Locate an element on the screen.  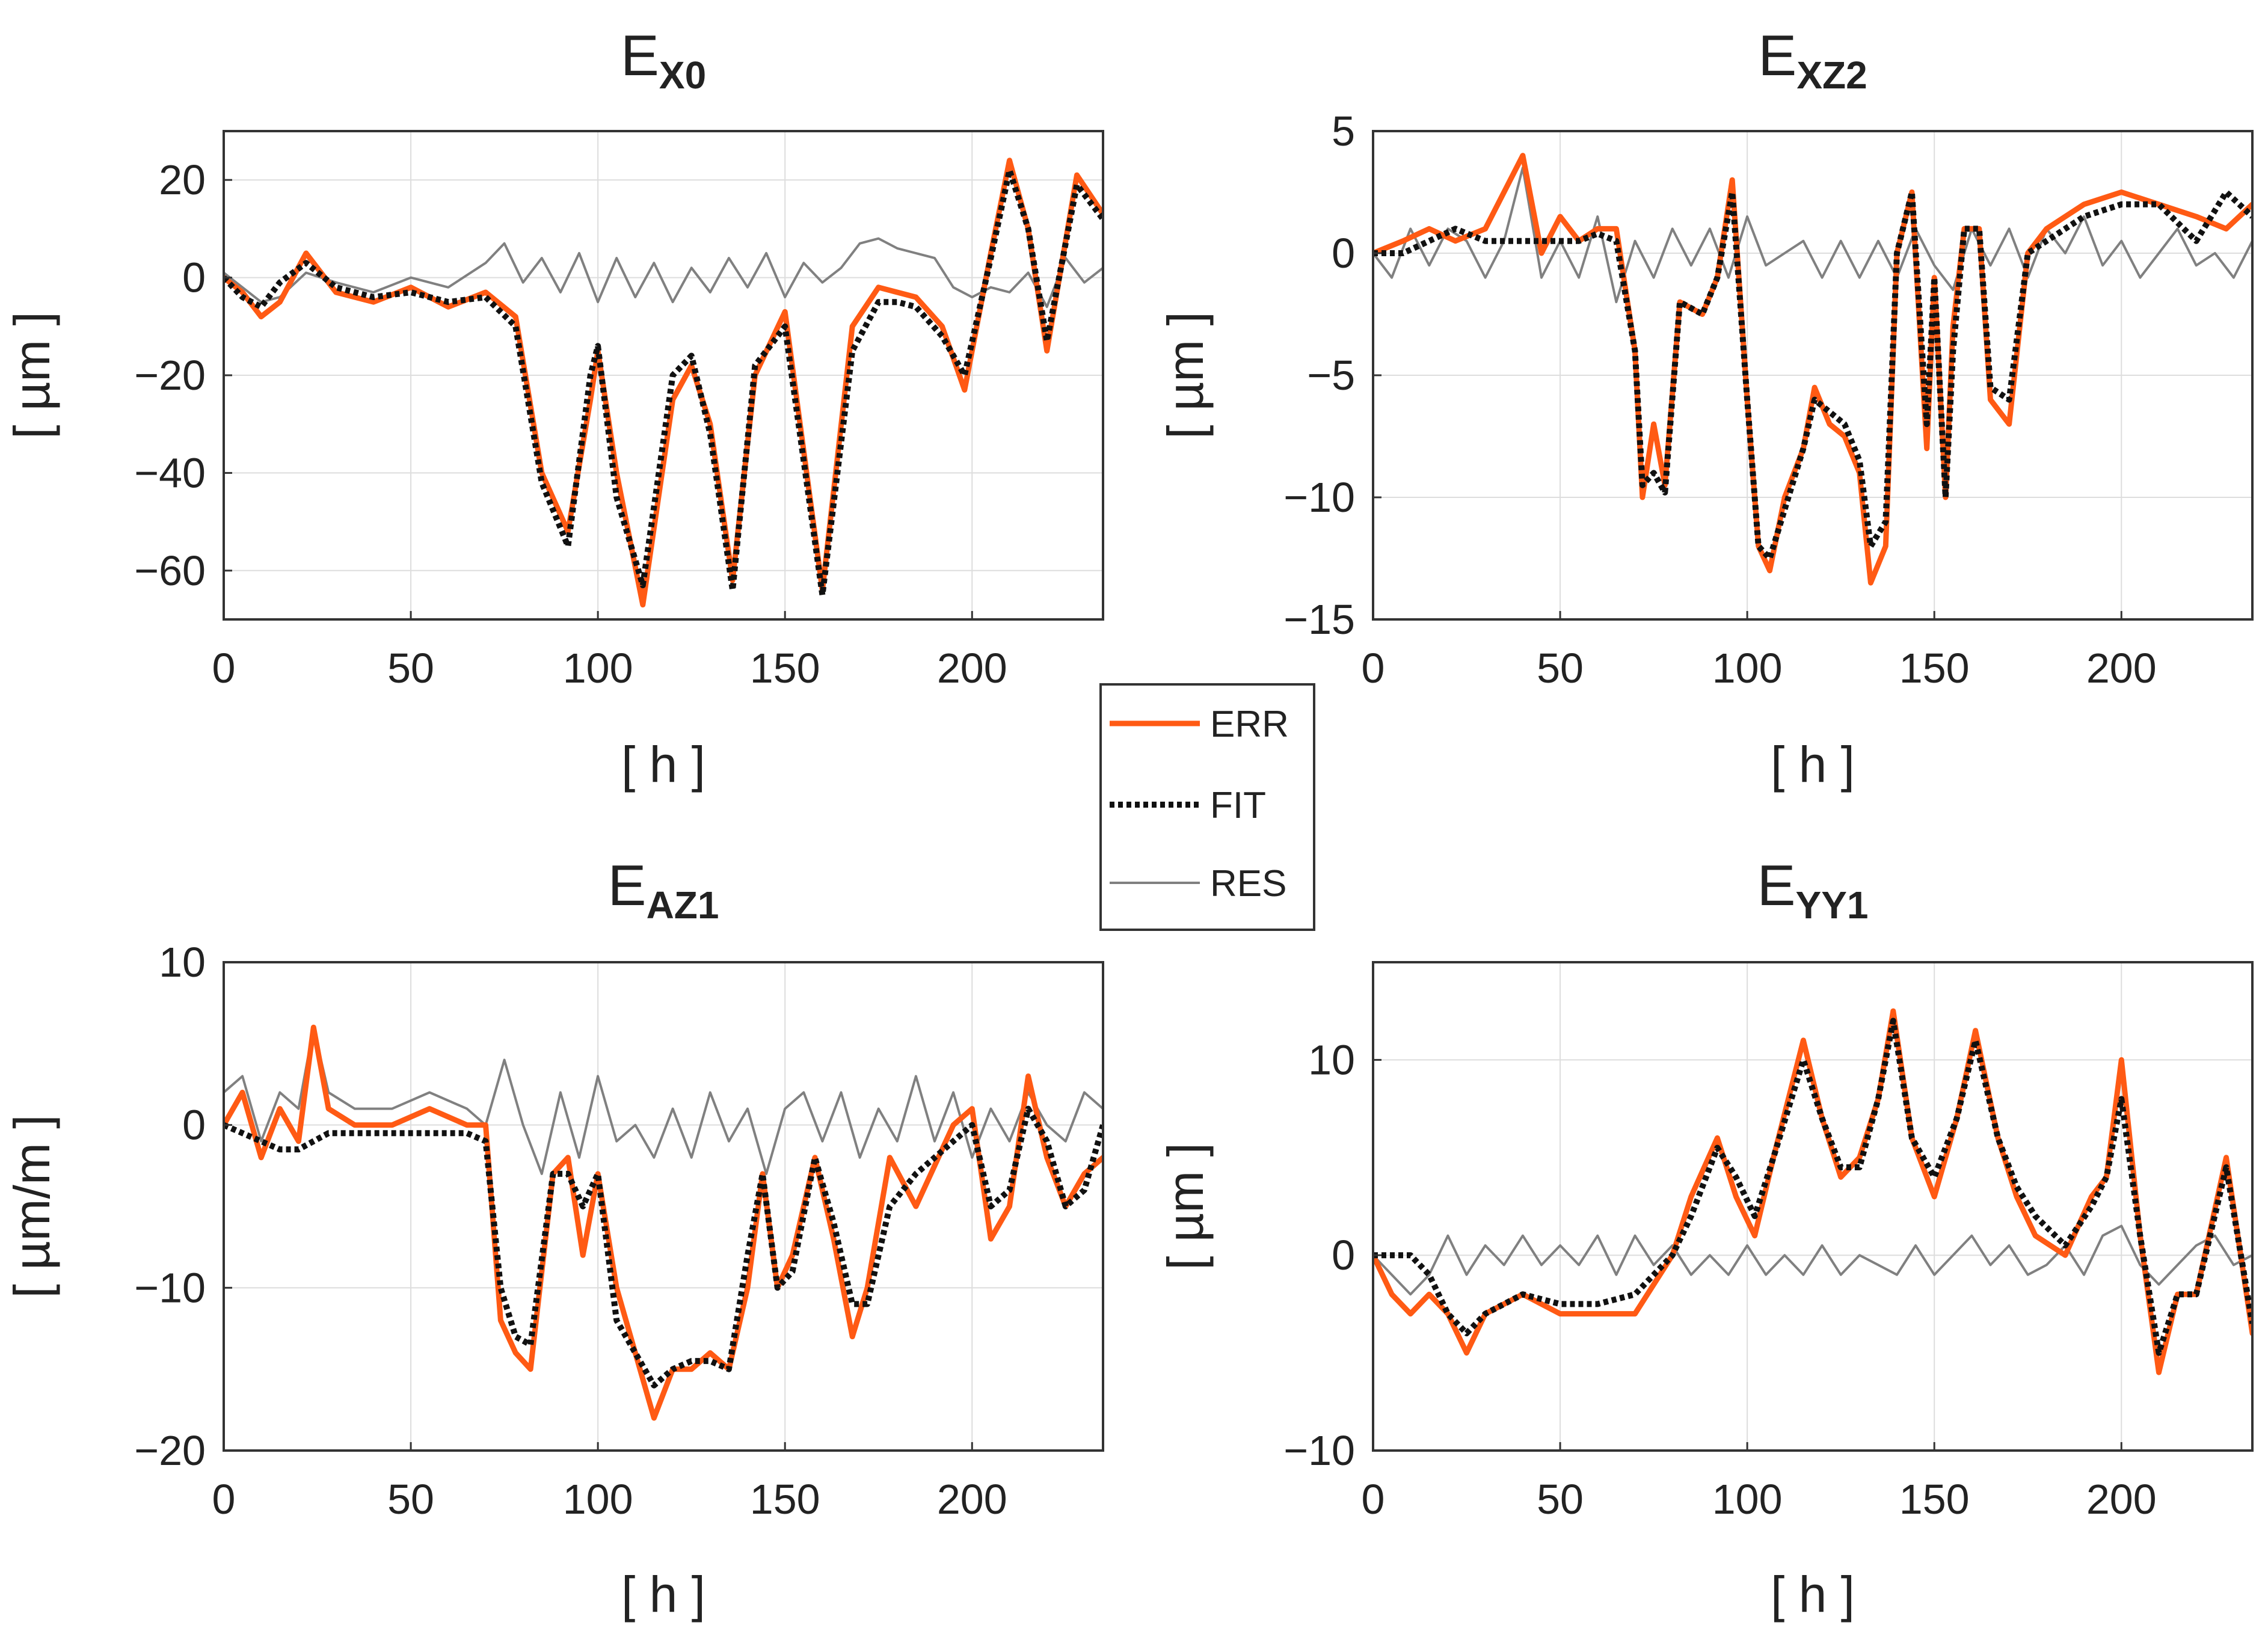
chart-title: EX0 is located at coordinates (664, 60).